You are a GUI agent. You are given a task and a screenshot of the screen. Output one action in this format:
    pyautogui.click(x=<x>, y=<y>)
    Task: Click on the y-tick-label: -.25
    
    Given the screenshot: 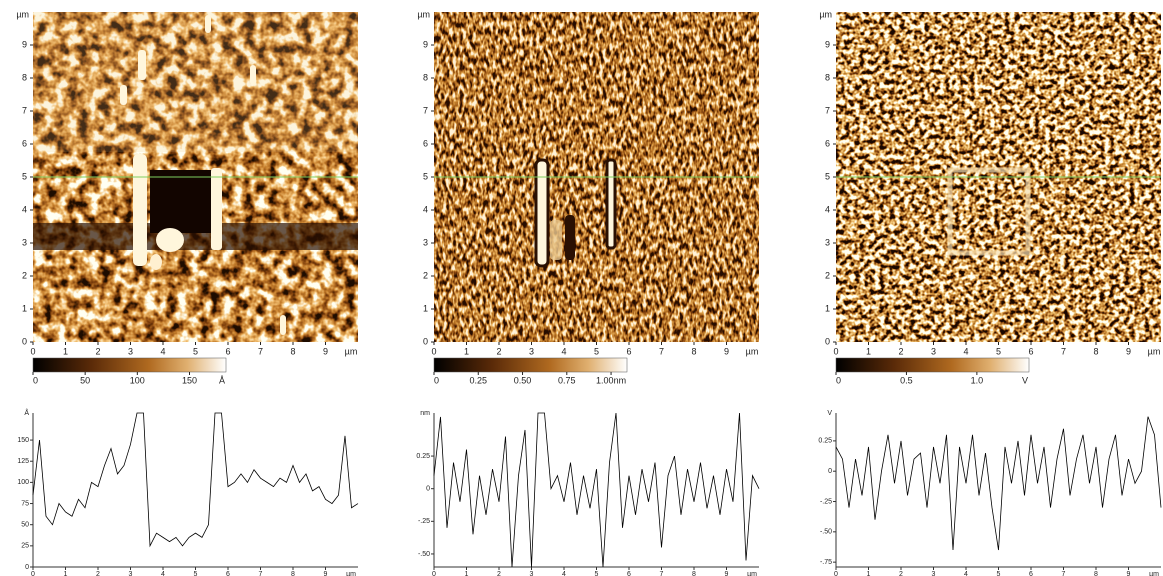 What is the action you would take?
    pyautogui.click(x=826, y=501)
    